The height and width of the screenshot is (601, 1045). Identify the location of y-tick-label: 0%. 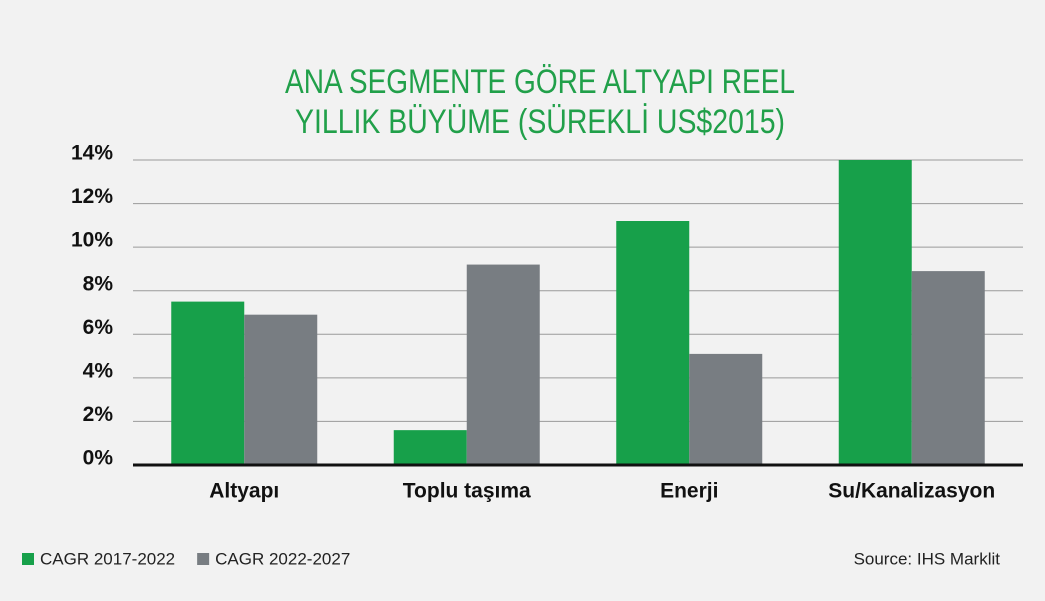
(98, 458).